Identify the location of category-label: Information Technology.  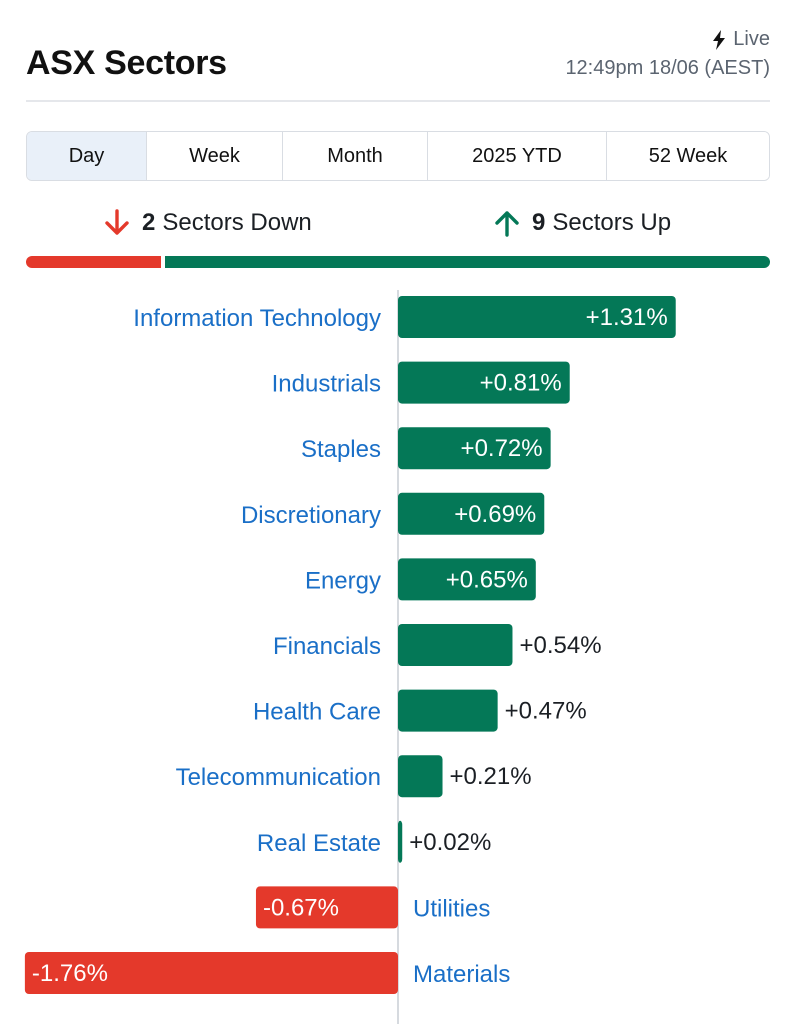
(257, 318).